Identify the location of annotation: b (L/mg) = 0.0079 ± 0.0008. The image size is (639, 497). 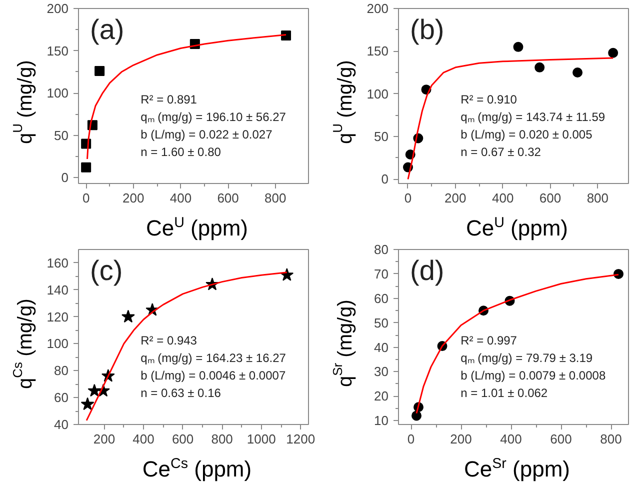
(533, 375).